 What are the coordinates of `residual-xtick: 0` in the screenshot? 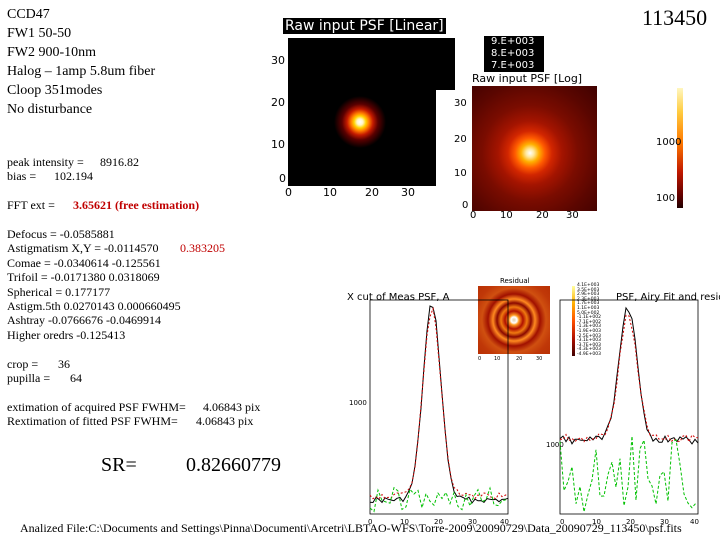 It's located at (480, 359).